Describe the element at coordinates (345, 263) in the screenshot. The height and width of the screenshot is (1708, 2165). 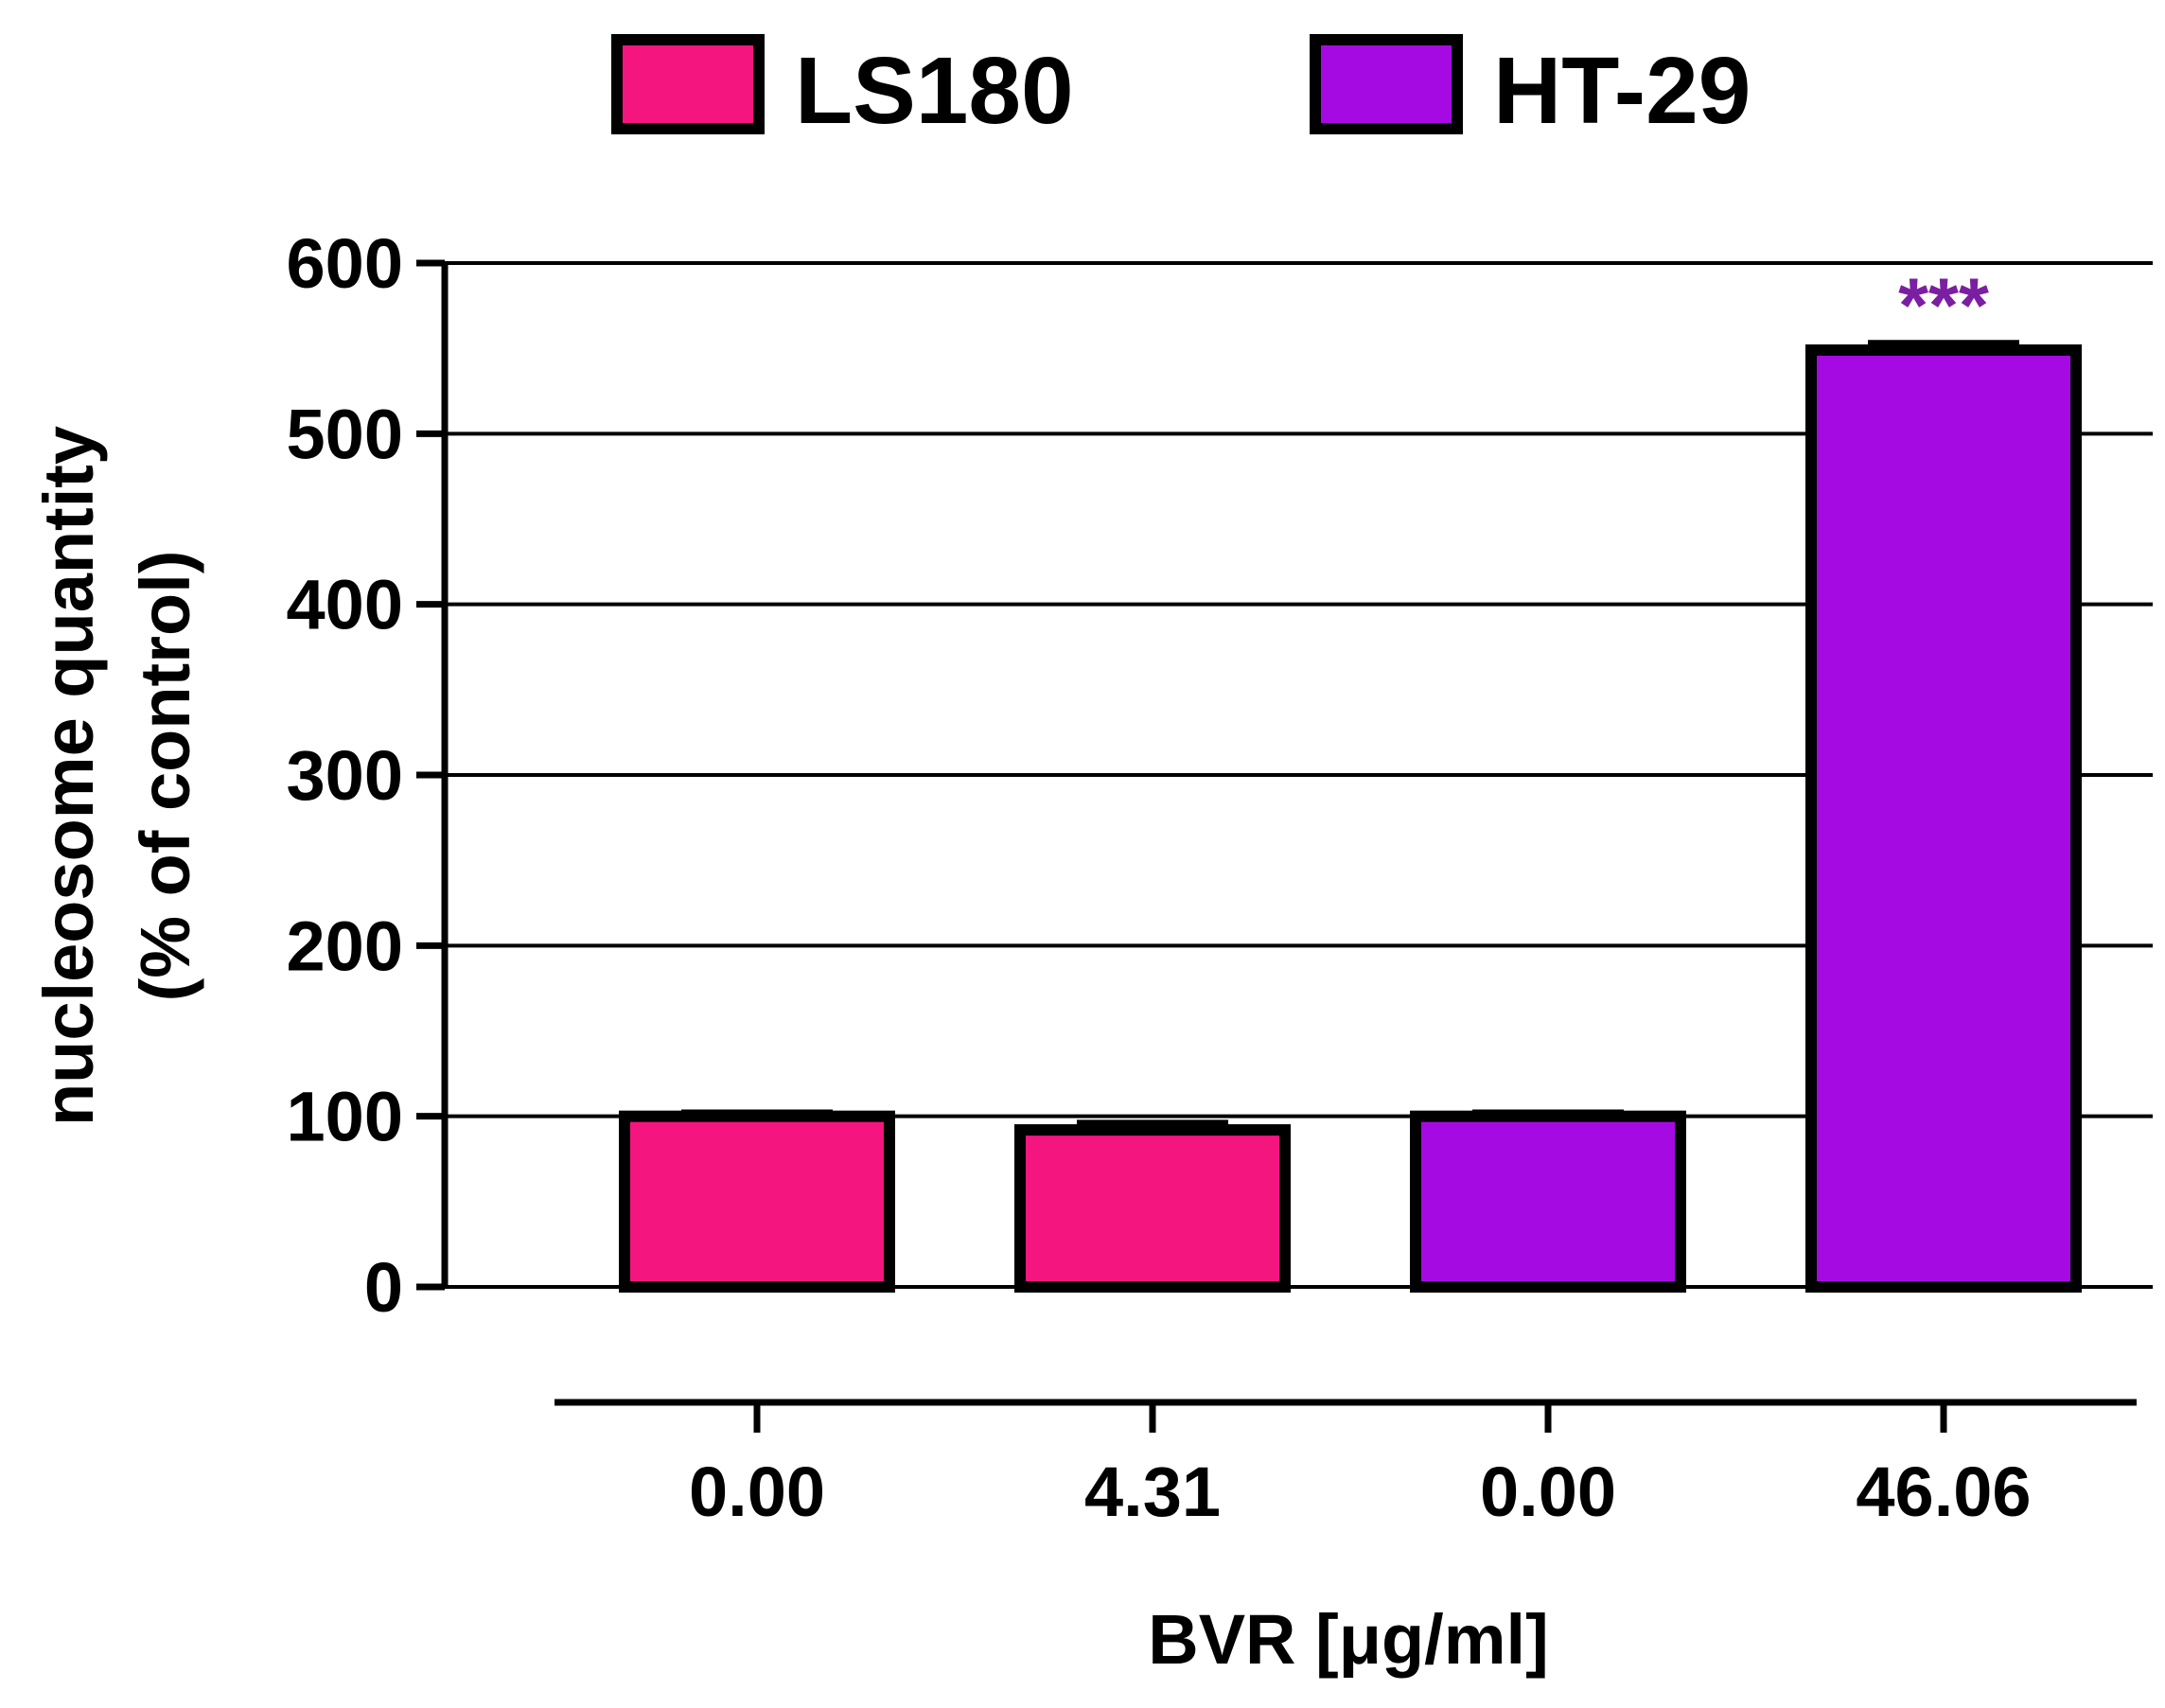
I see `y-tick-label: 600` at that location.